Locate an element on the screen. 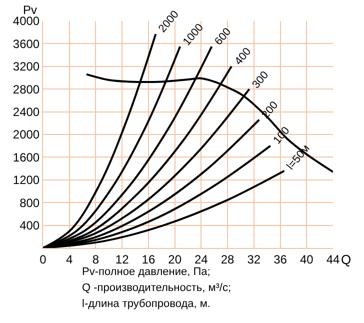 Image resolution: width=364 pixels, height=323 pixels. y-tick-label: 800 is located at coordinates (30, 203).